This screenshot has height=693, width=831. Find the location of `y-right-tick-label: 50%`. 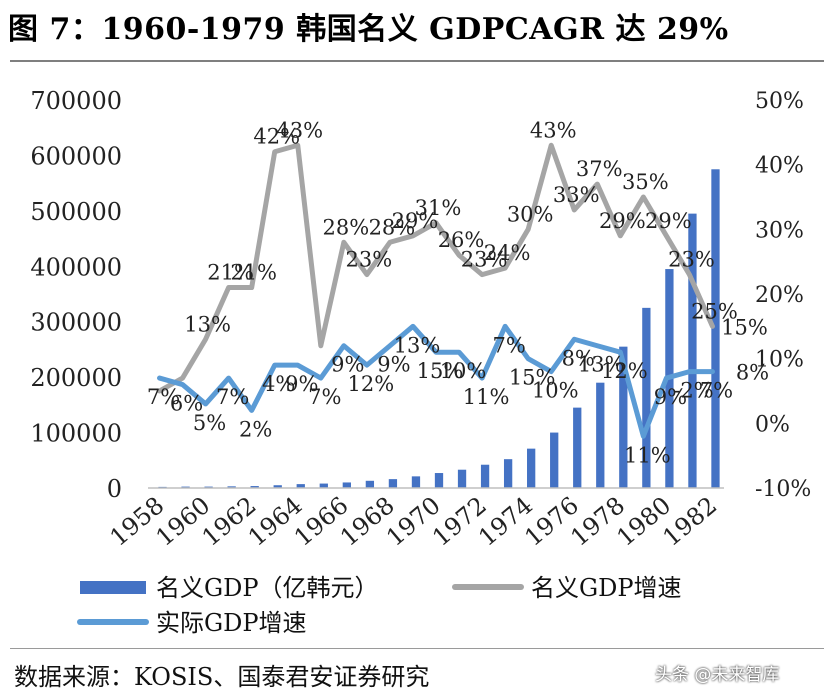

y-right-tick-label: 50% is located at coordinates (779, 101).